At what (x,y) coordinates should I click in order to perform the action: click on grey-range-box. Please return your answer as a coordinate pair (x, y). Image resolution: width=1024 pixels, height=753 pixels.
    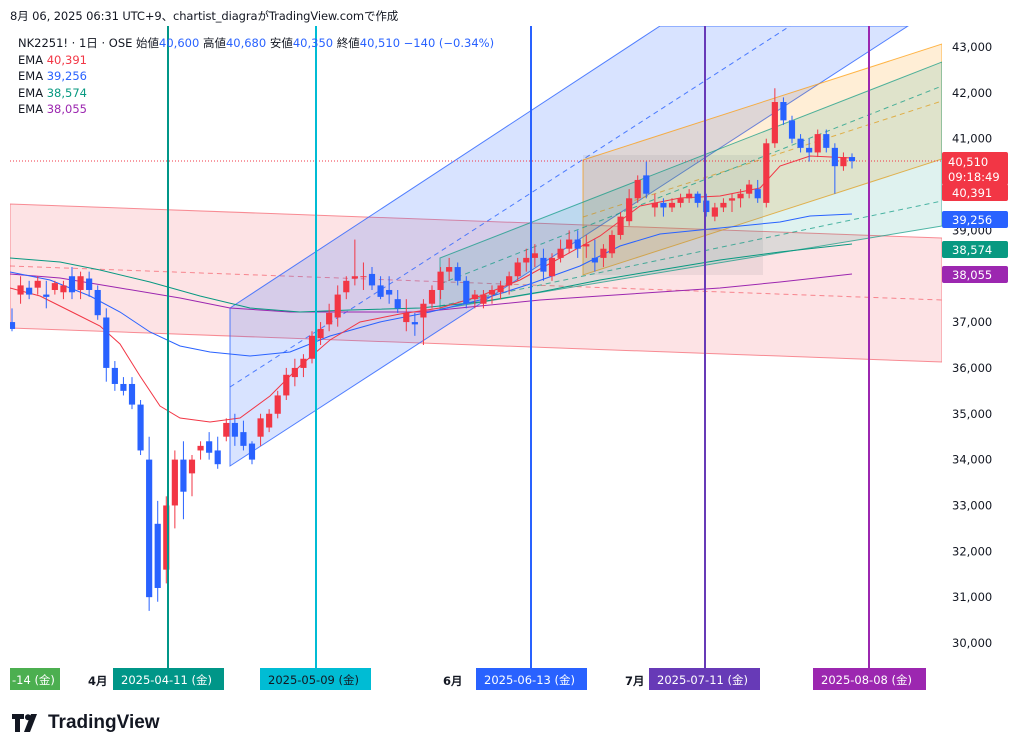
    Looking at the image, I should click on (673, 215).